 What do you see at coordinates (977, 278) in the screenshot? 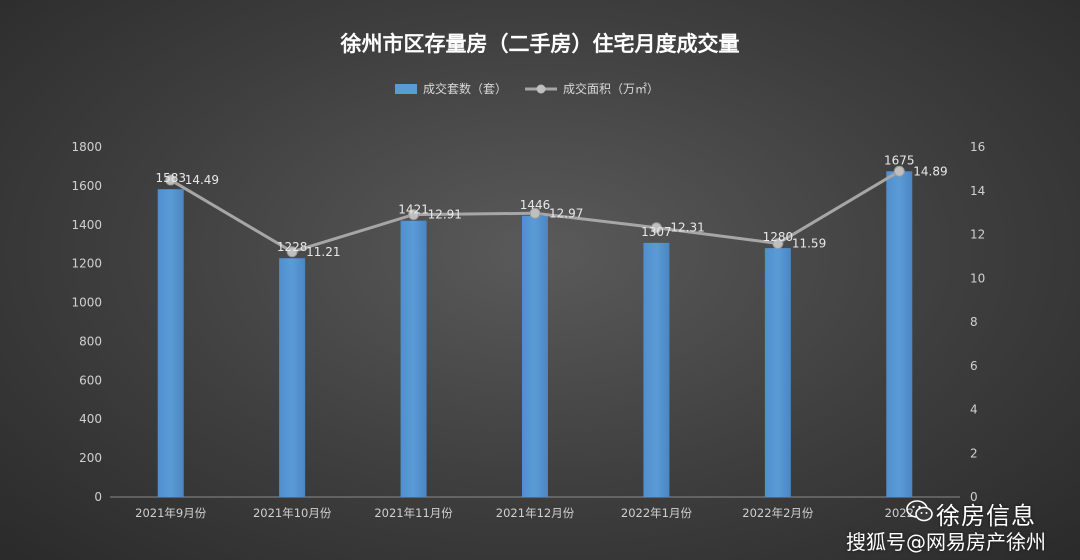
I see `y-right-tick-label: 10` at bounding box center [977, 278].